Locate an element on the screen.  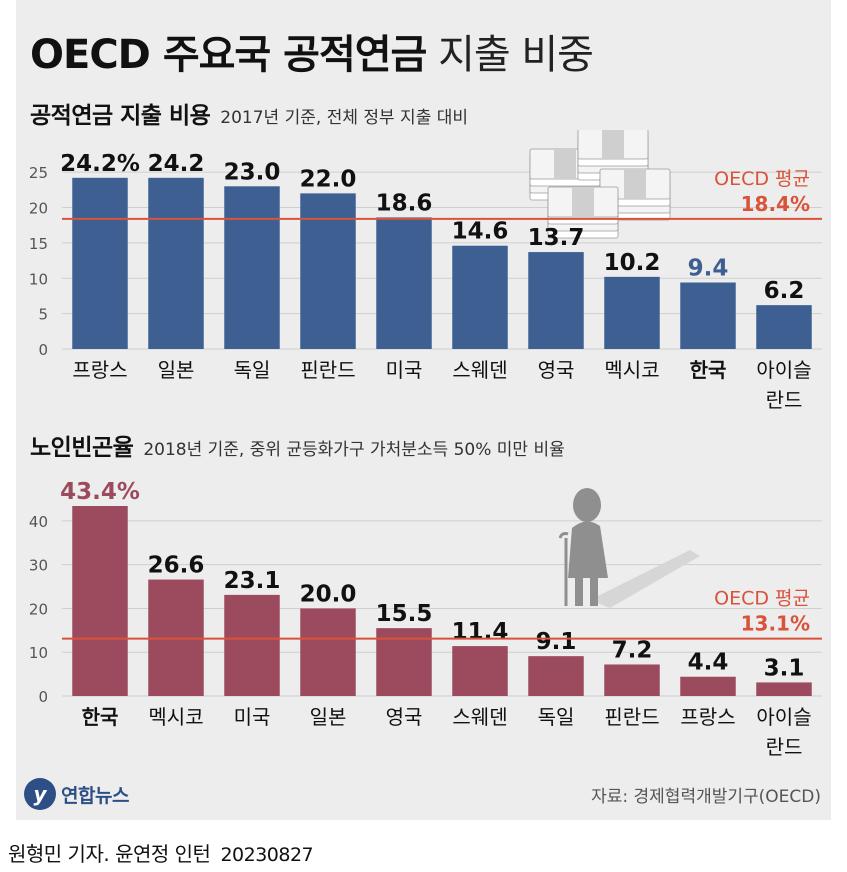
data-label: 15.5 is located at coordinates (404, 614).